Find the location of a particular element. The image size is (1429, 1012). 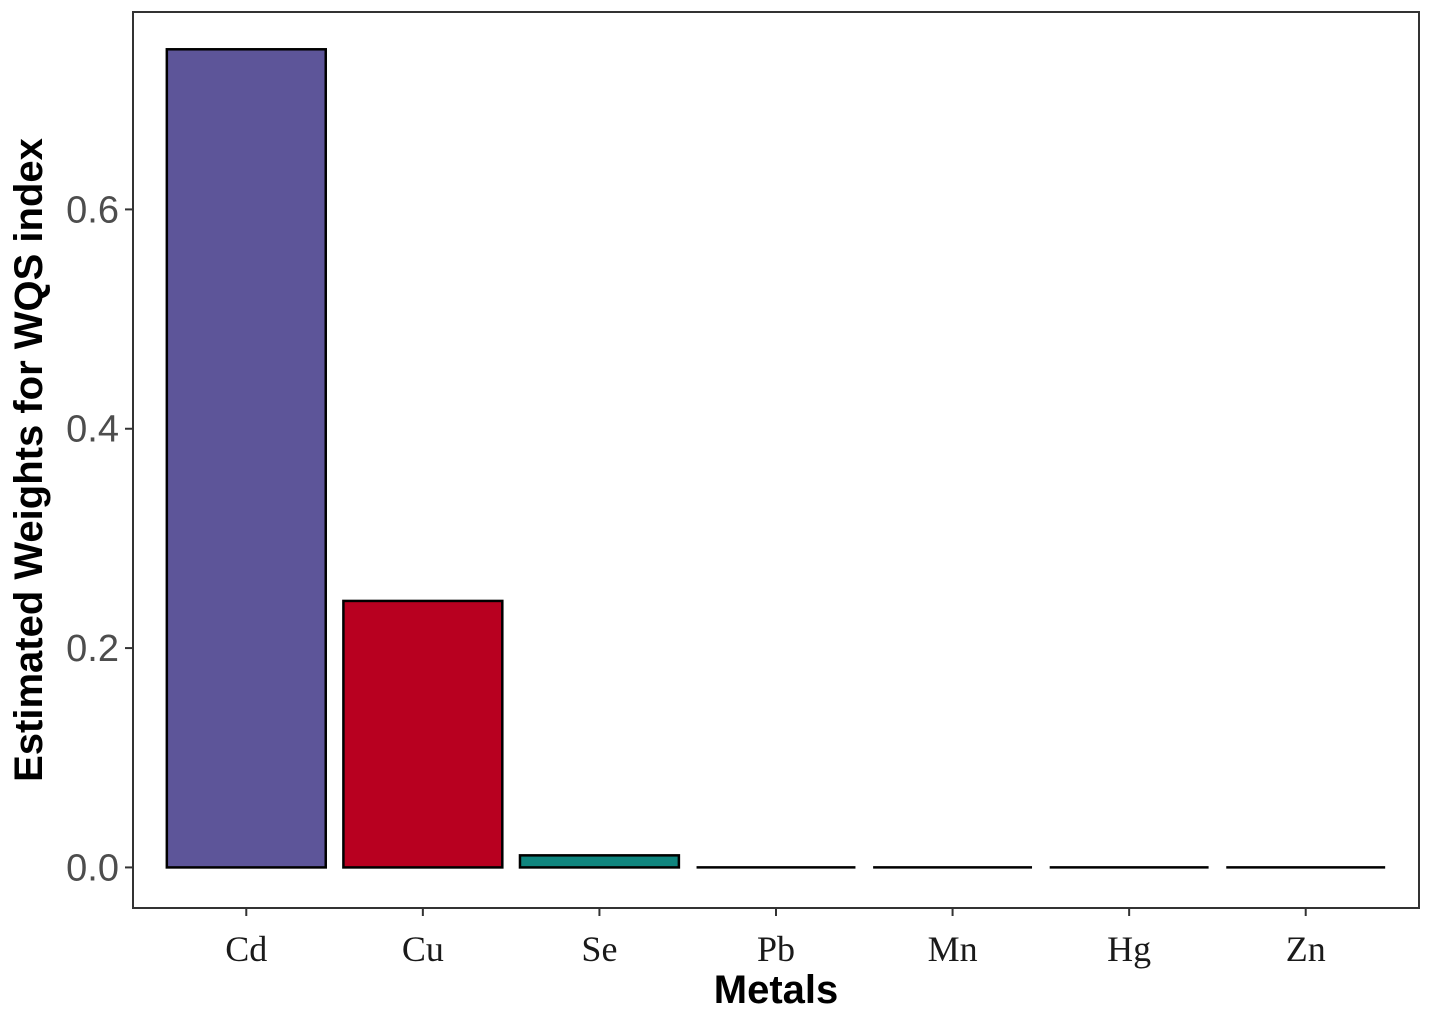

x-tick-label: Cd is located at coordinates (246, 949).